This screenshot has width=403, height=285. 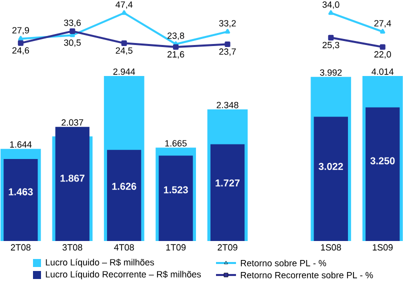 What do you see at coordinates (72, 178) in the screenshot?
I see `data-label: 1.867` at bounding box center [72, 178].